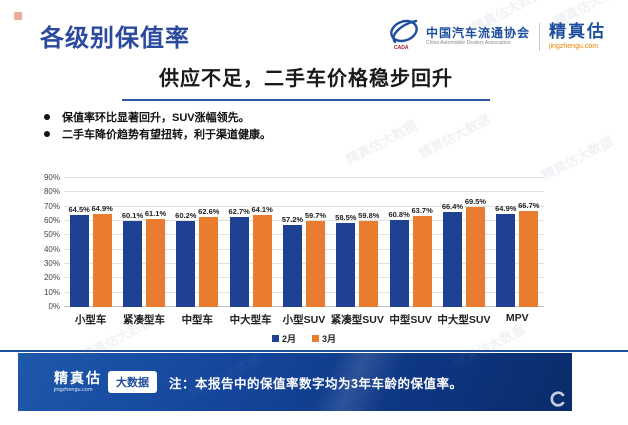  What do you see at coordinates (51, 220) in the screenshot?
I see `y-tick-label: 60%` at bounding box center [51, 220].